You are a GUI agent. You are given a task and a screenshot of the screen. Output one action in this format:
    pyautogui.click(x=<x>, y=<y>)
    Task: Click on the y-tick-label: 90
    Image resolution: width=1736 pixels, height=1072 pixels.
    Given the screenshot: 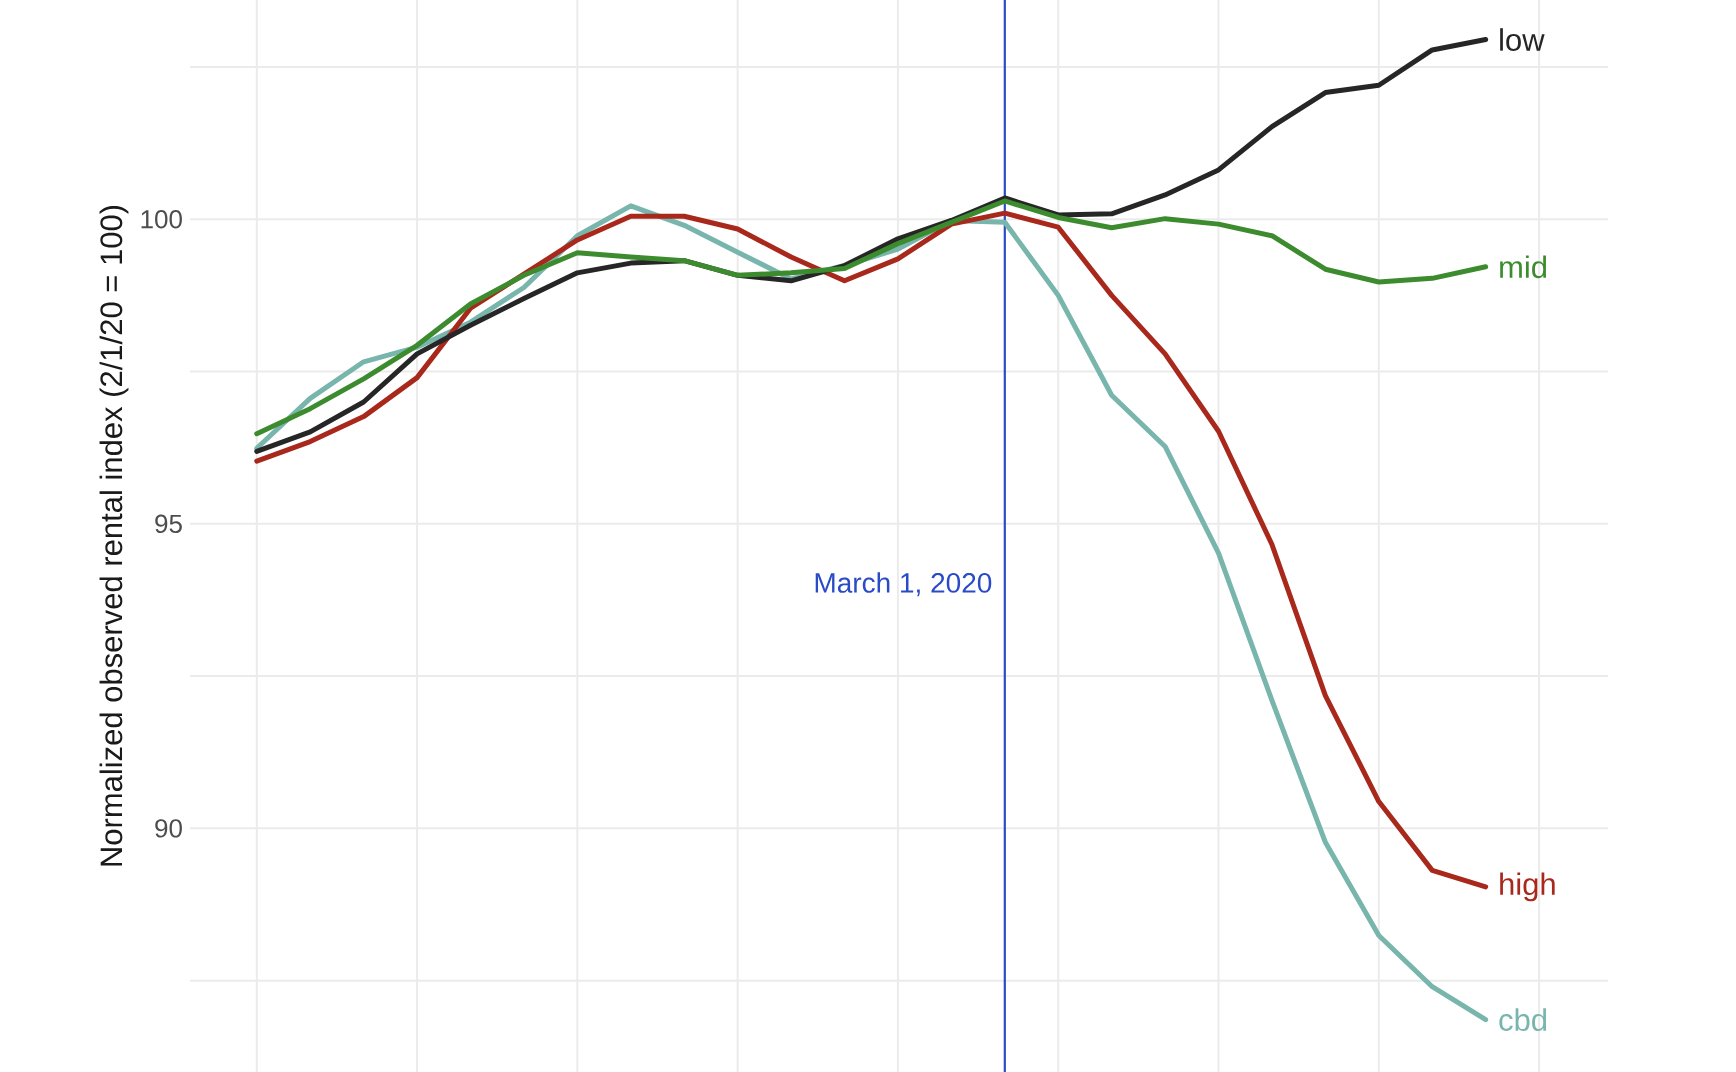 What is the action you would take?
    pyautogui.click(x=168, y=828)
    